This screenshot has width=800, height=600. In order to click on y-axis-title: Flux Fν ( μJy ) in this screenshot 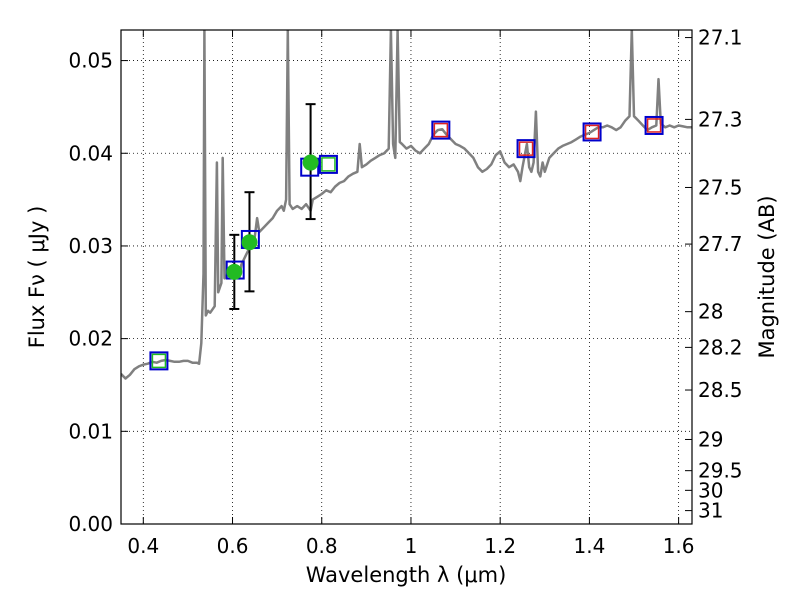, I will do `click(37, 277)`.